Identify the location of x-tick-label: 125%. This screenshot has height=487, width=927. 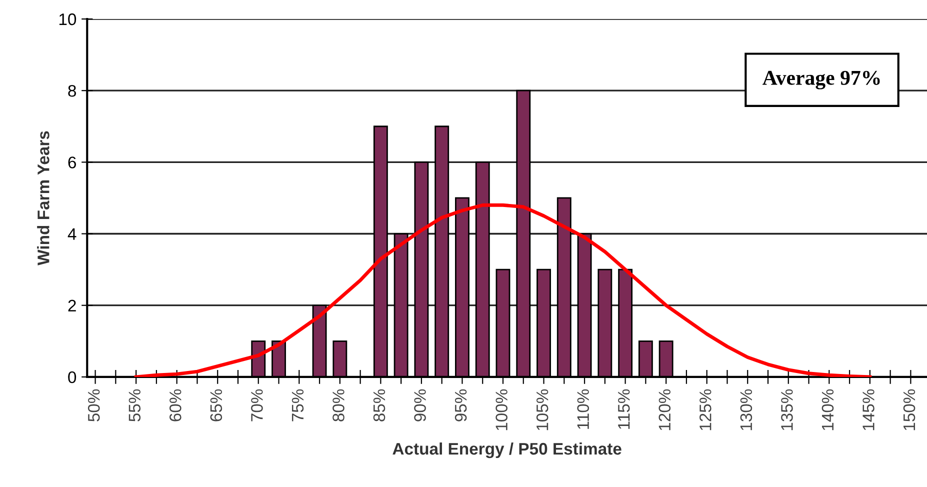
(706, 409).